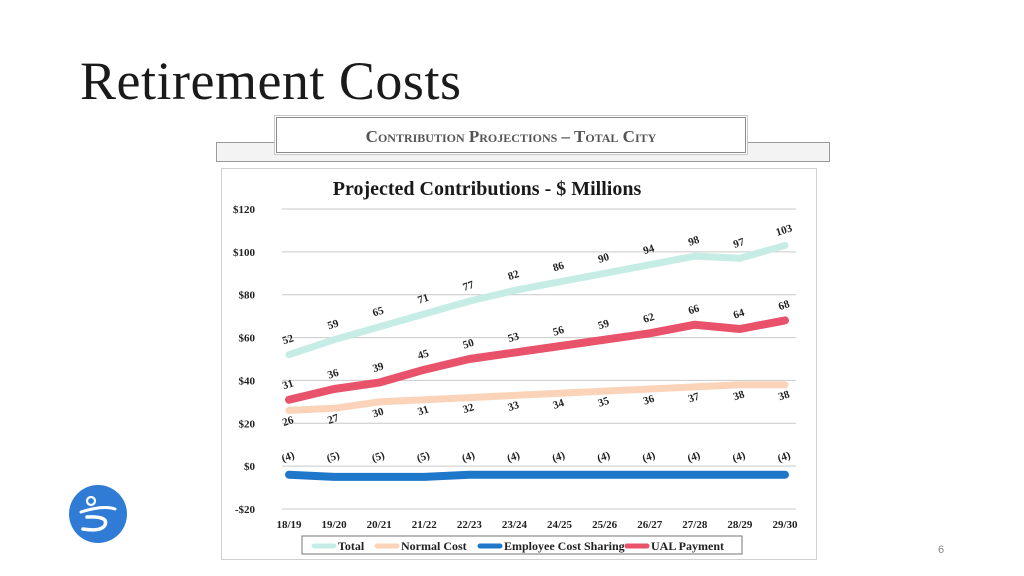 The height and width of the screenshot is (576, 1024). I want to click on data-label: 82, so click(513, 275).